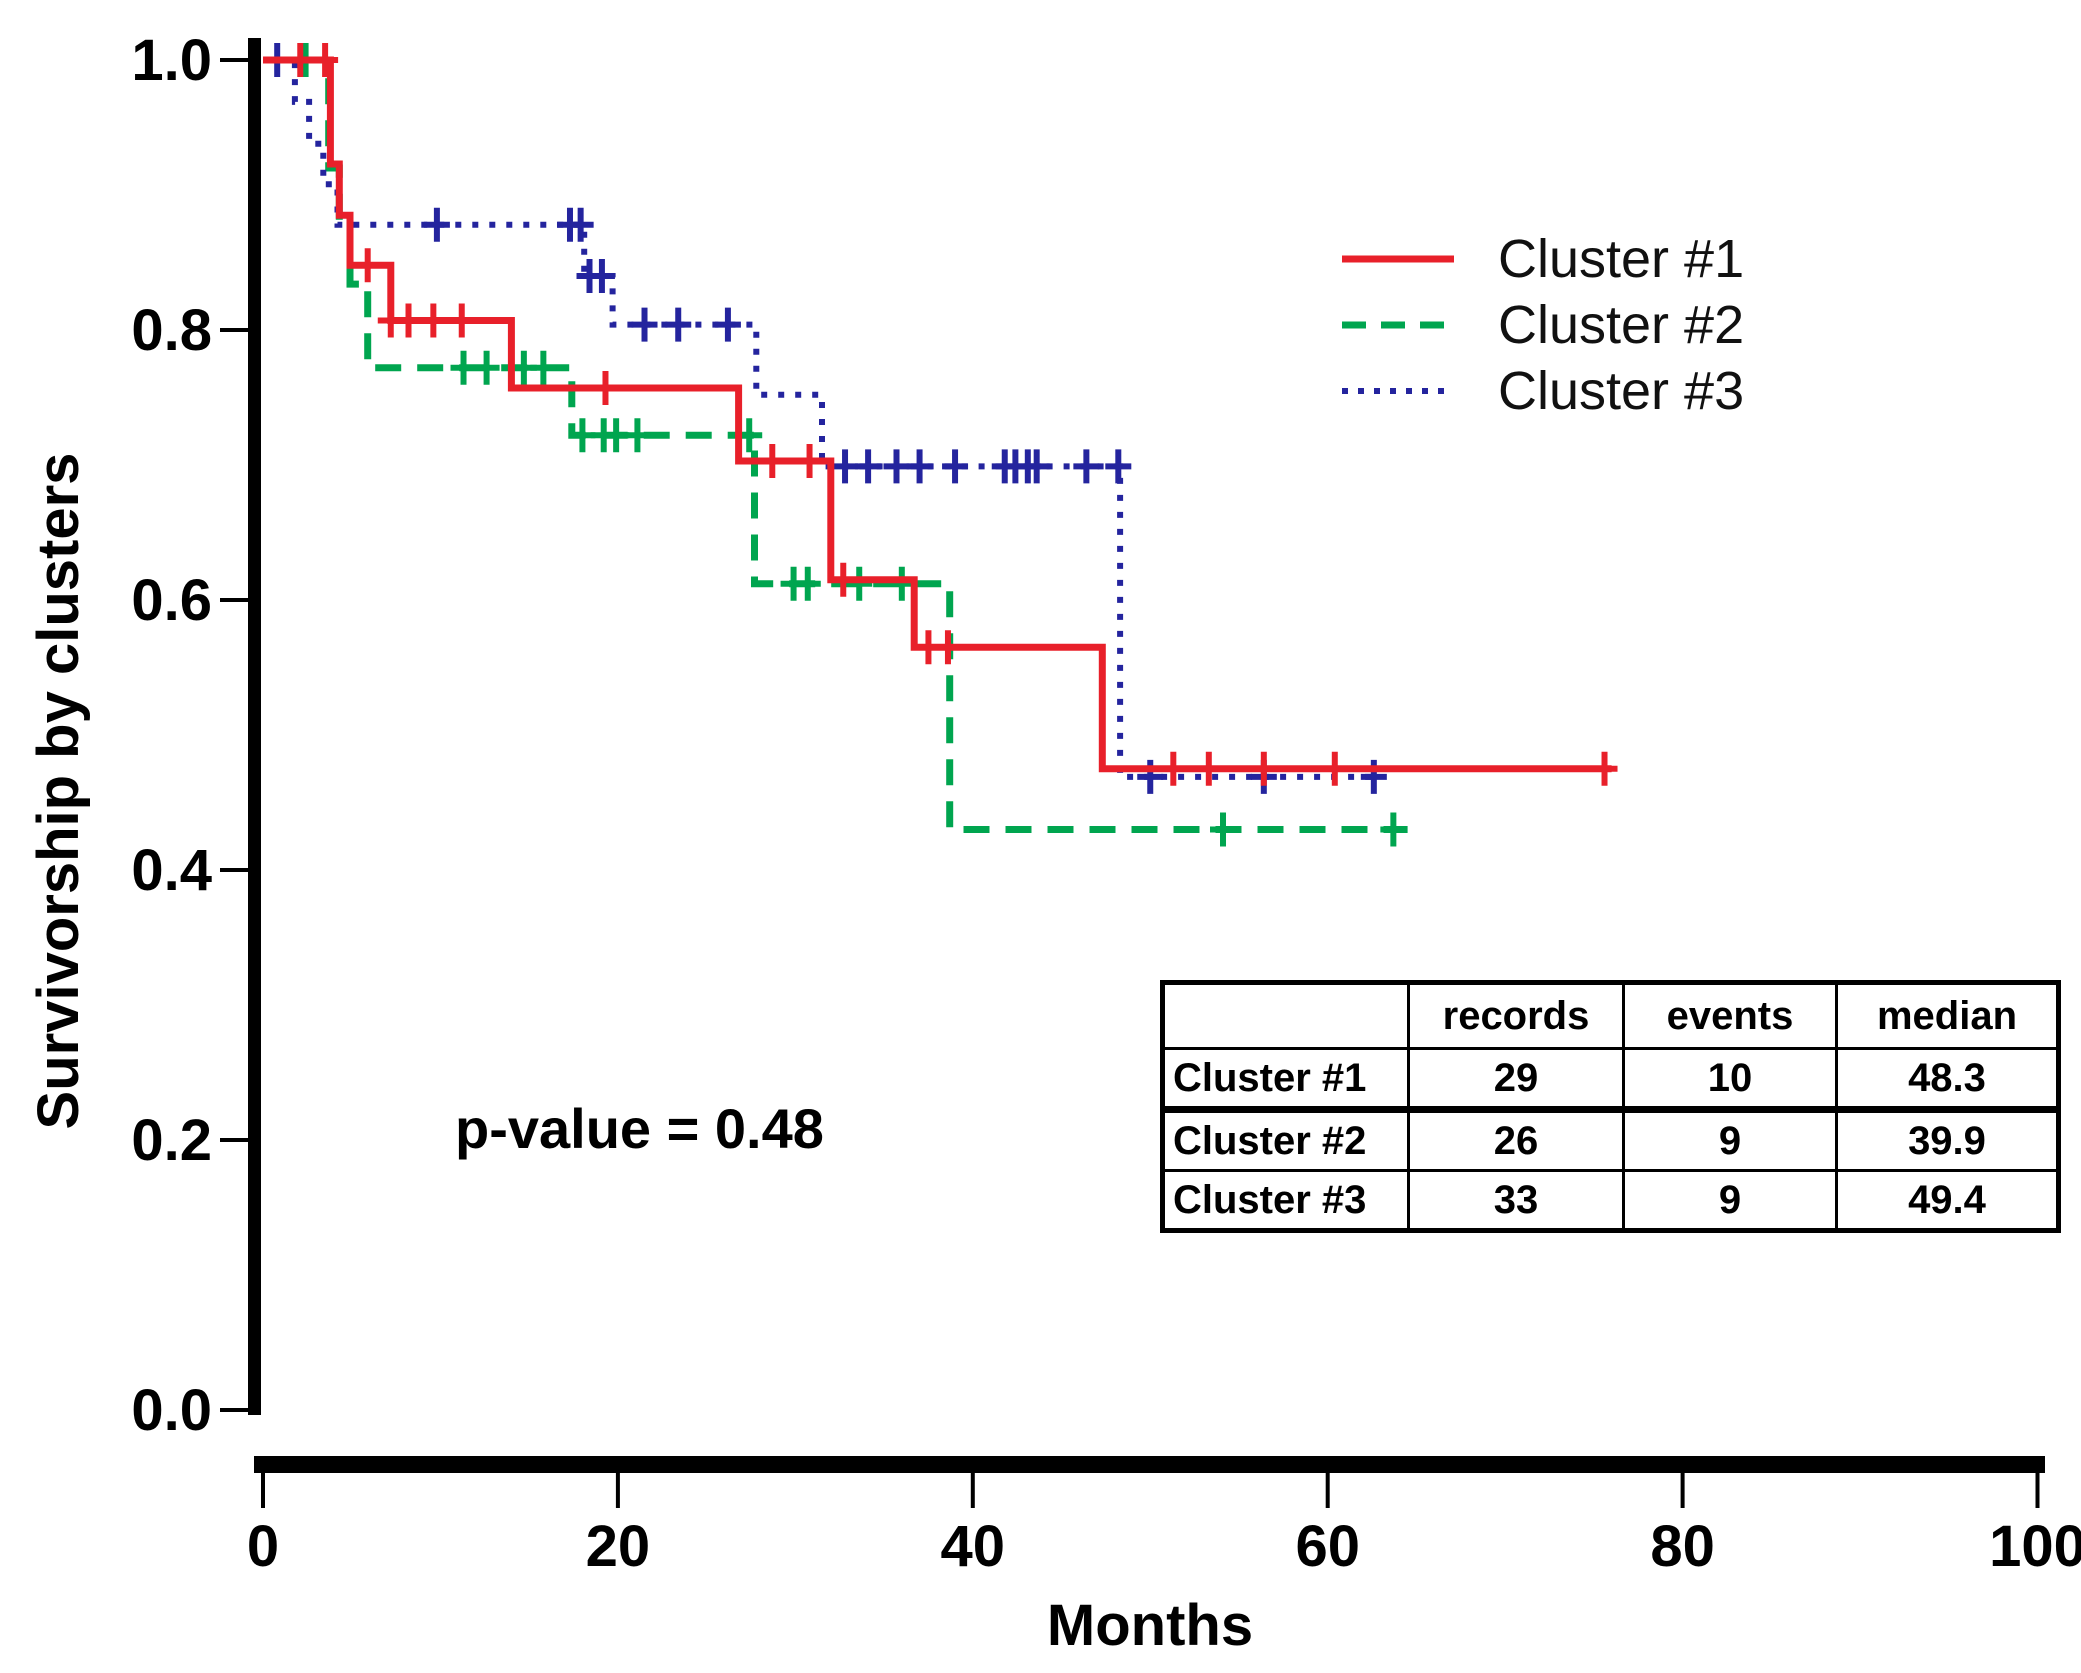  I want to click on table-cell-events: 10, so click(1730, 1080).